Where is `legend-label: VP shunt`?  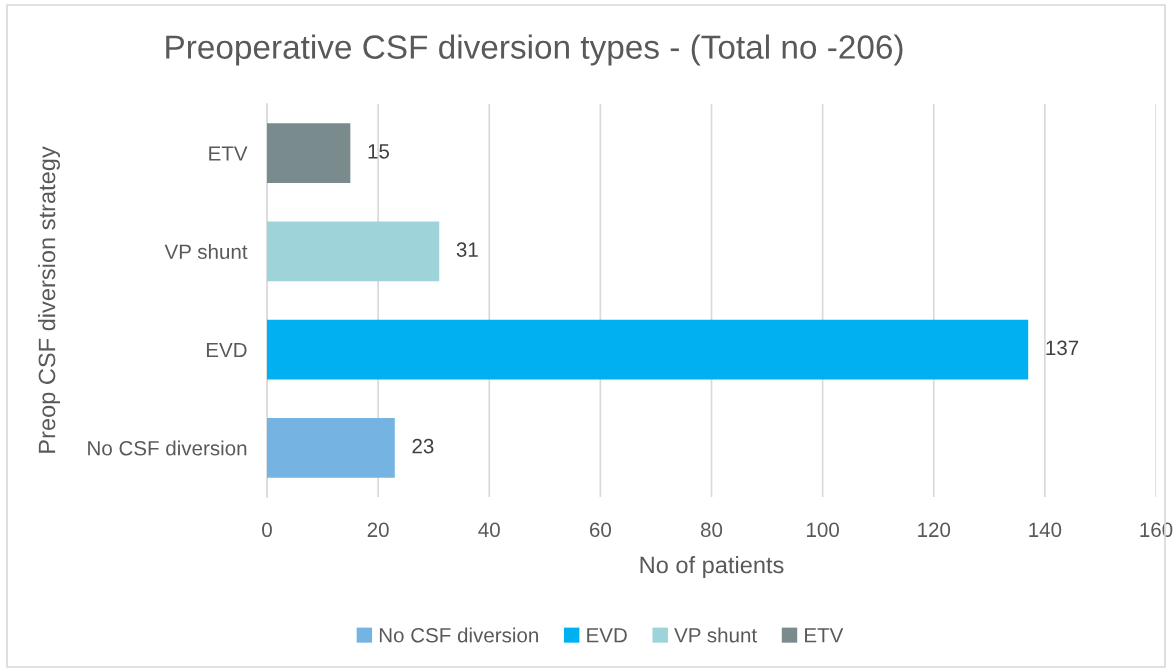
legend-label: VP shunt is located at coordinates (715, 635).